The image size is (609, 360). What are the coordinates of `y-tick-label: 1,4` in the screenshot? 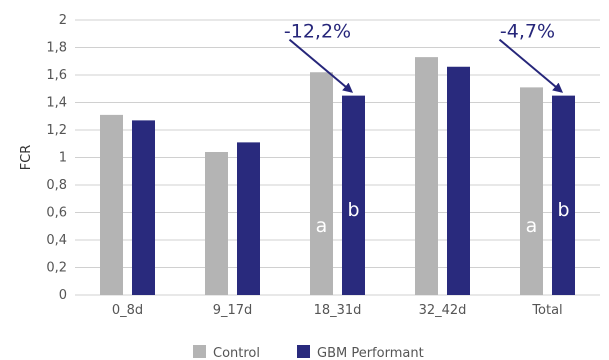 It's located at (56, 103).